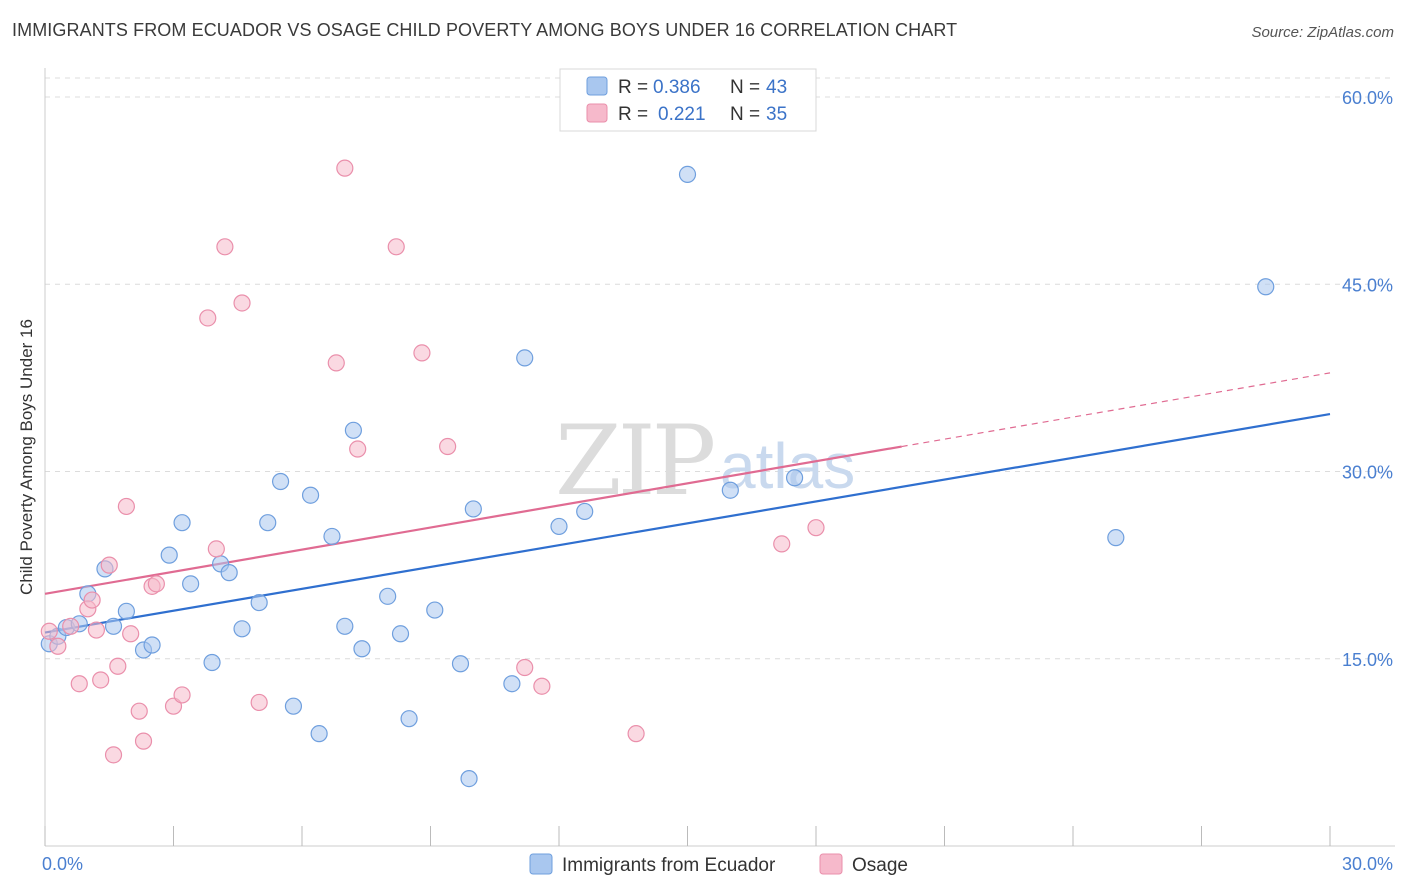 The image size is (1406, 892). Describe the element at coordinates (669, 865) in the screenshot. I see `legend-label-ecuador: Immigrants from Ecuador` at that location.